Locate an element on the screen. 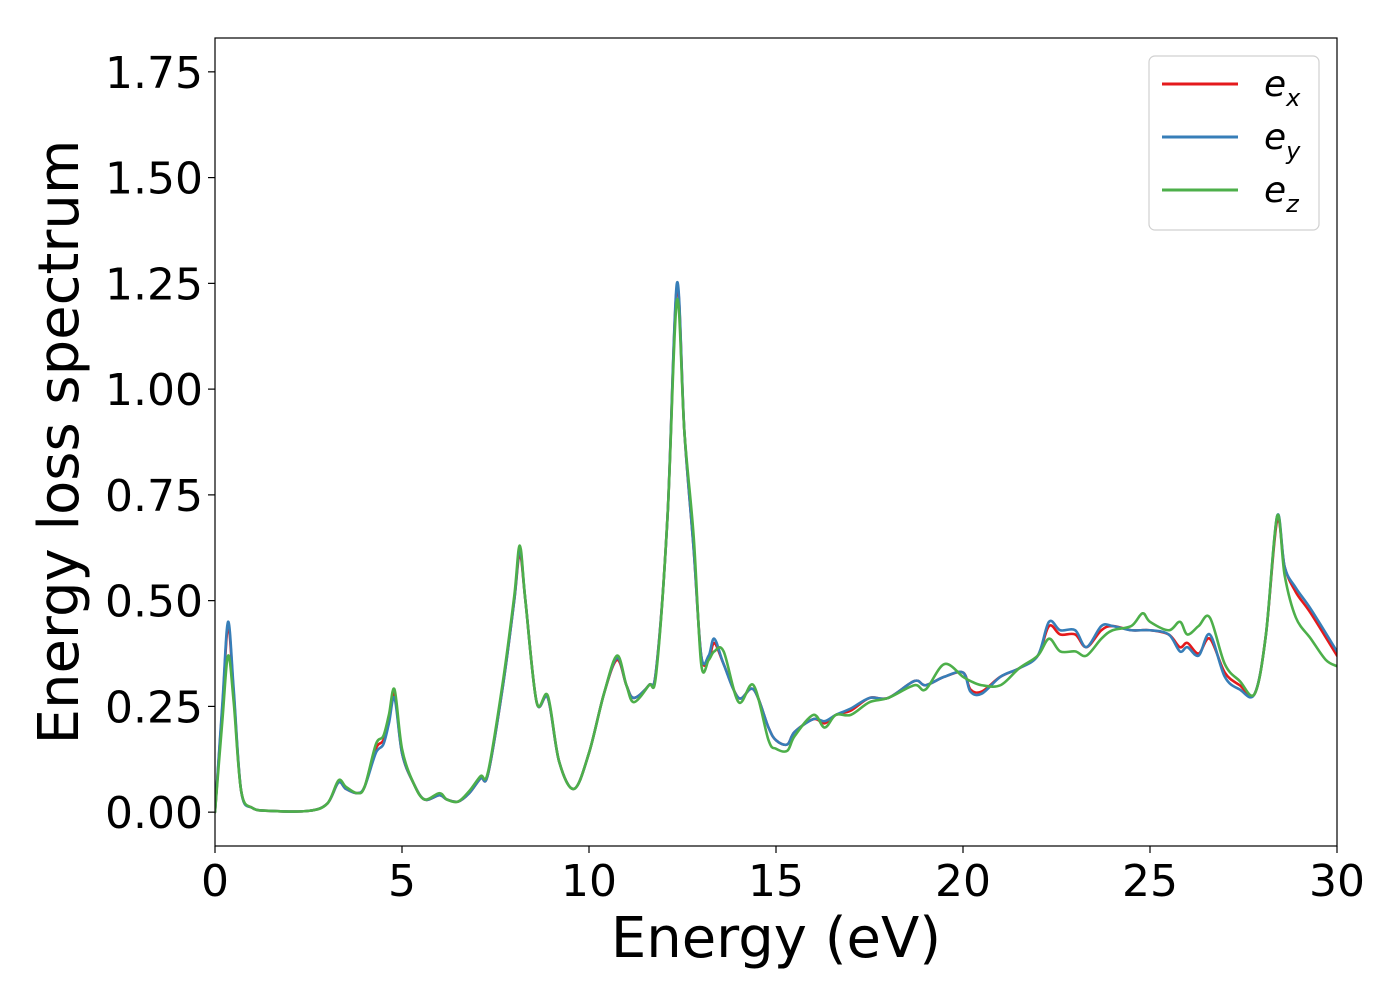 The image size is (1400, 1000). x-tick-label: 20 is located at coordinates (963, 881).